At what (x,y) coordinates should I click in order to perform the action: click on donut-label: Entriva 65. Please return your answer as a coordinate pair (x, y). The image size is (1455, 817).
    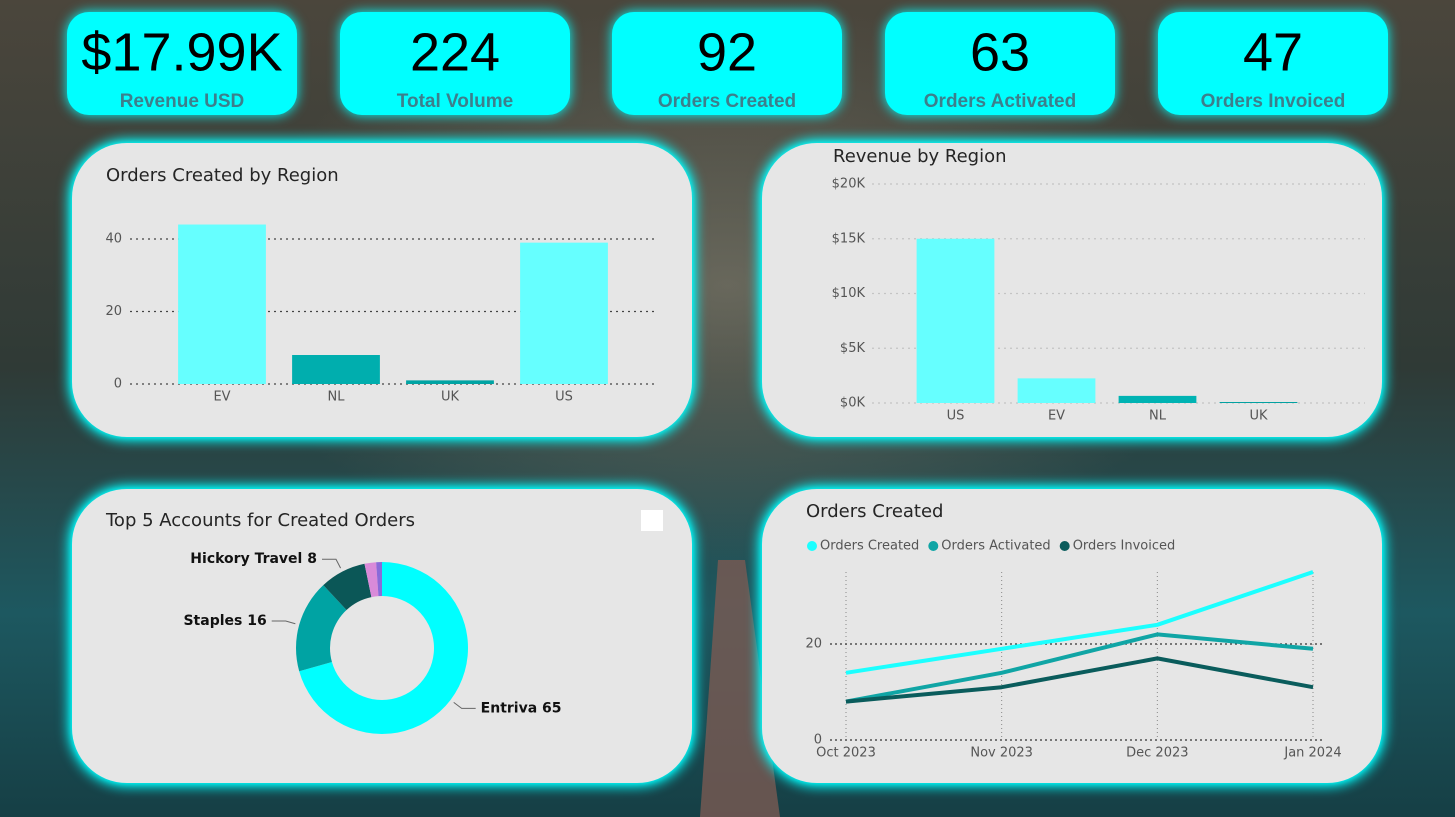
    Looking at the image, I should click on (521, 708).